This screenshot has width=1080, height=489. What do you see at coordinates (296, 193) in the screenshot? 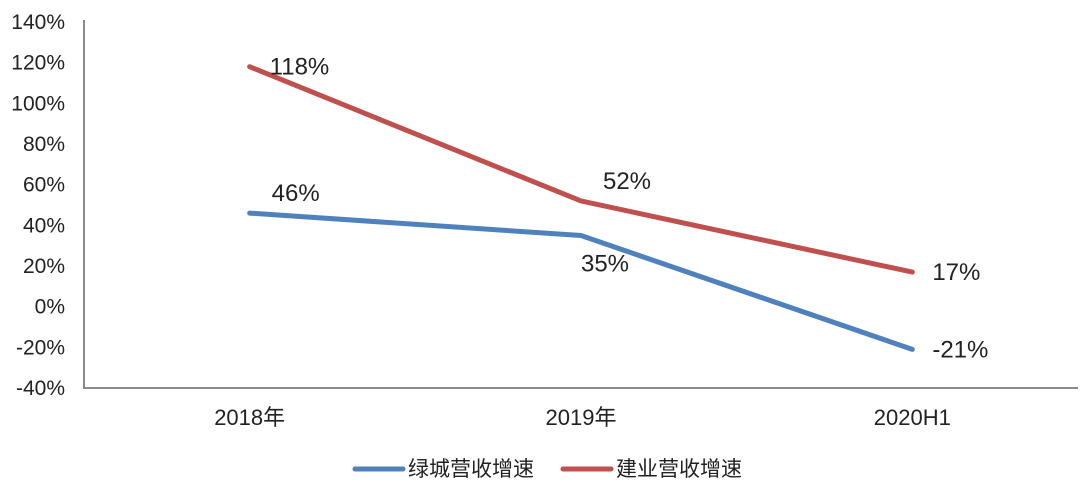
I see `data-label-series-0: 46%` at bounding box center [296, 193].